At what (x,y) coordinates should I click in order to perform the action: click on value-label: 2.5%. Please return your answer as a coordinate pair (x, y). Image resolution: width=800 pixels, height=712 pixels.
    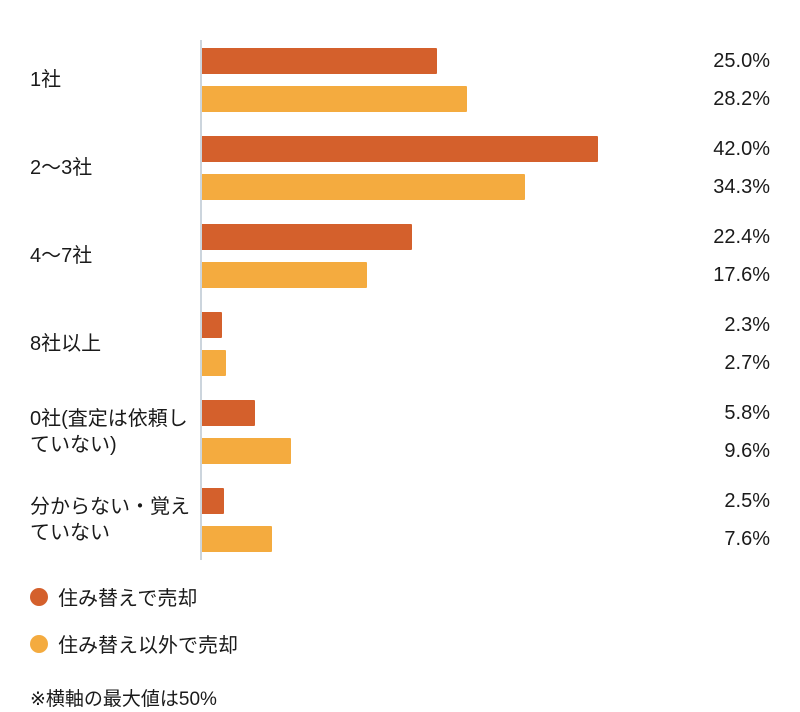
    Looking at the image, I should click on (747, 501).